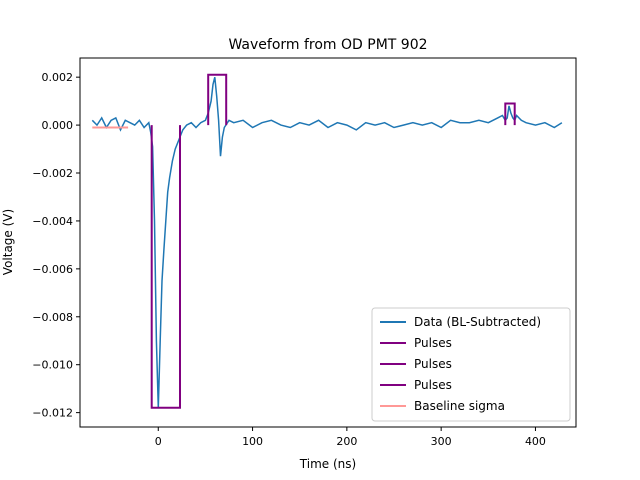  Describe the element at coordinates (441, 441) in the screenshot. I see `x-tick-label: 300` at that location.